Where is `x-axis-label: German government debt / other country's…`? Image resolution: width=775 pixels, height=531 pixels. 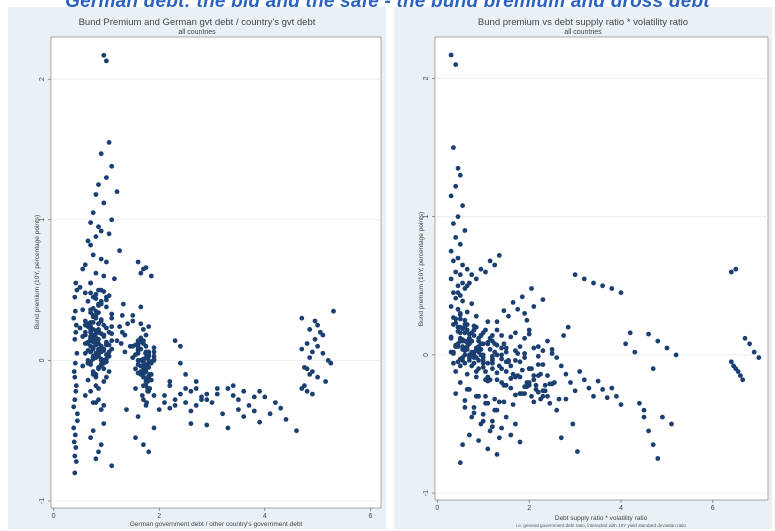
x-axis-label: German government debt / other country's… is located at coordinates (216, 524).